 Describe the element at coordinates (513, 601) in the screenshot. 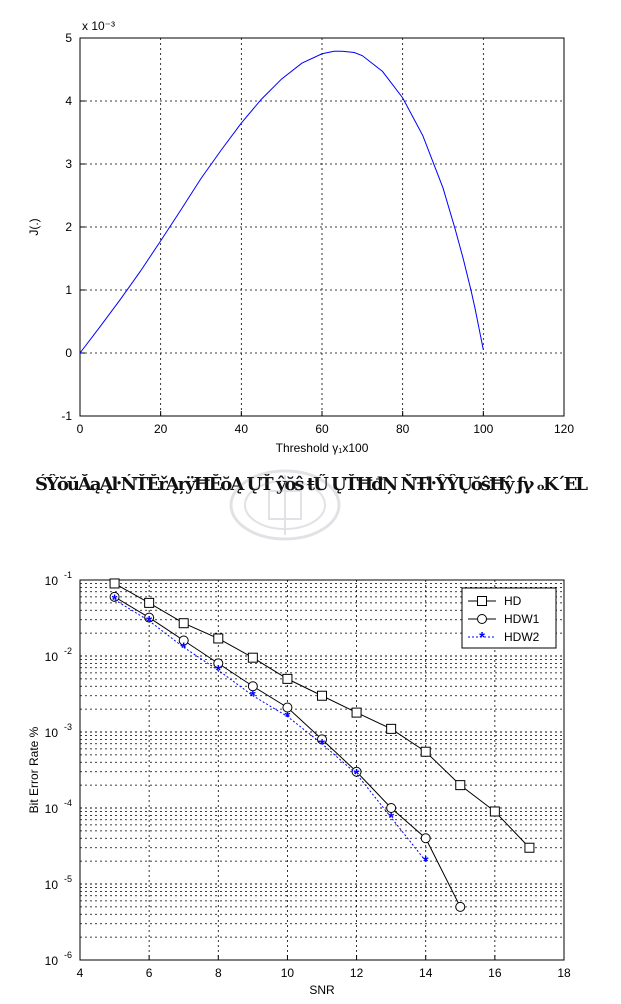

I see `legend-label: HD` at that location.